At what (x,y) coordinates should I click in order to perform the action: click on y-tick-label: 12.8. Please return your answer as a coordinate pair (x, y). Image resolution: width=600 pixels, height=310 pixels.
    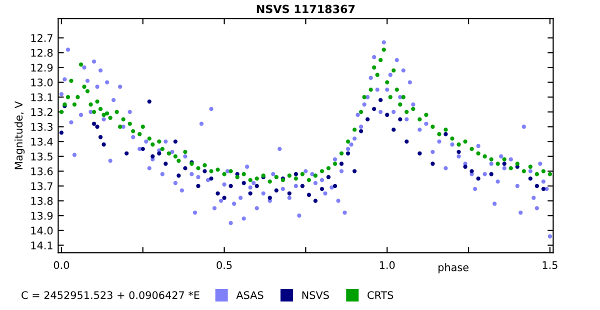
    Looking at the image, I should click on (42, 52).